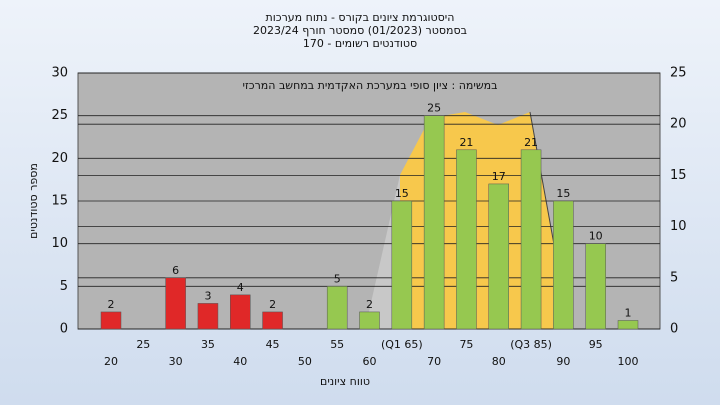  What do you see at coordinates (499, 176) in the screenshot?
I see `data-label: 17` at bounding box center [499, 176].